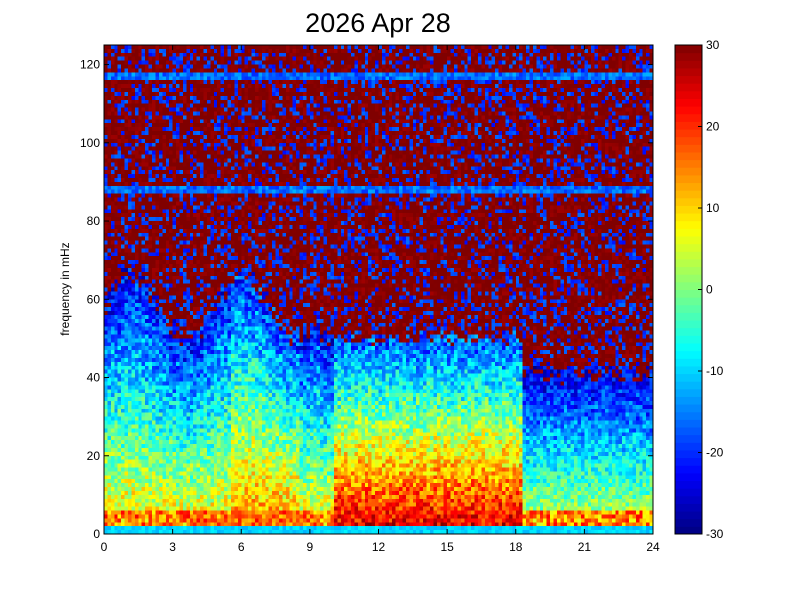 This screenshot has width=801, height=600. What do you see at coordinates (715, 453) in the screenshot?
I see `colorbar-tick-label: -20` at bounding box center [715, 453].